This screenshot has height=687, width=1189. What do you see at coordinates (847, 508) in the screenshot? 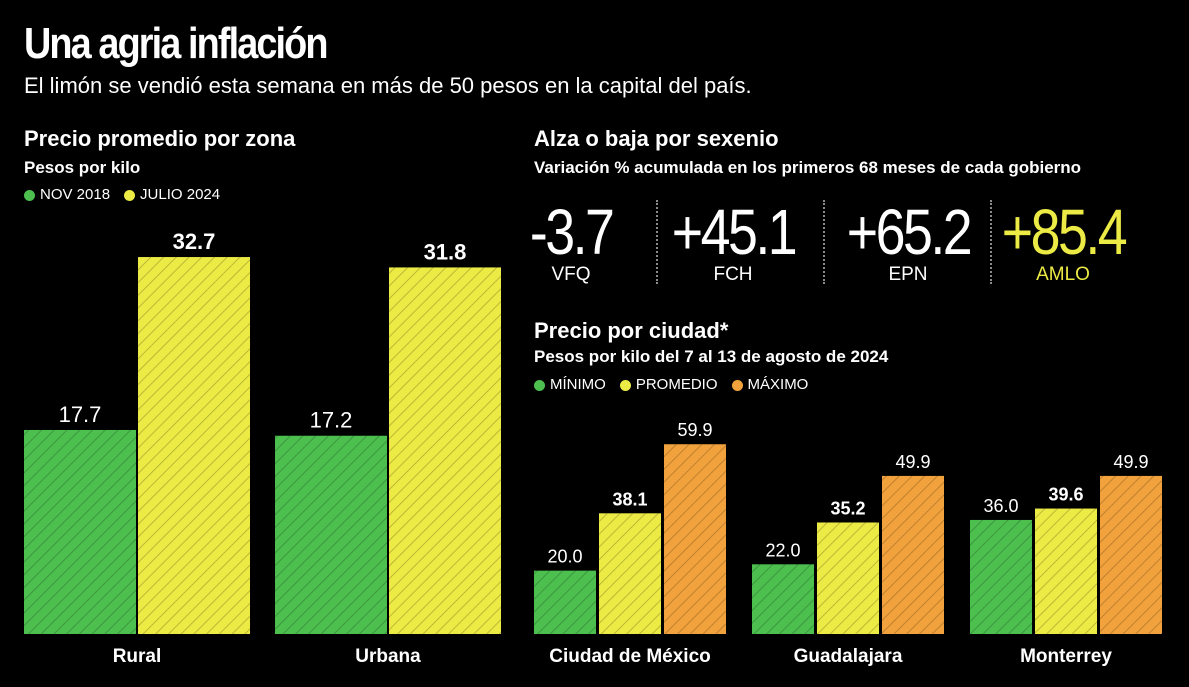
I see `data-label: 35.2` at bounding box center [847, 508].